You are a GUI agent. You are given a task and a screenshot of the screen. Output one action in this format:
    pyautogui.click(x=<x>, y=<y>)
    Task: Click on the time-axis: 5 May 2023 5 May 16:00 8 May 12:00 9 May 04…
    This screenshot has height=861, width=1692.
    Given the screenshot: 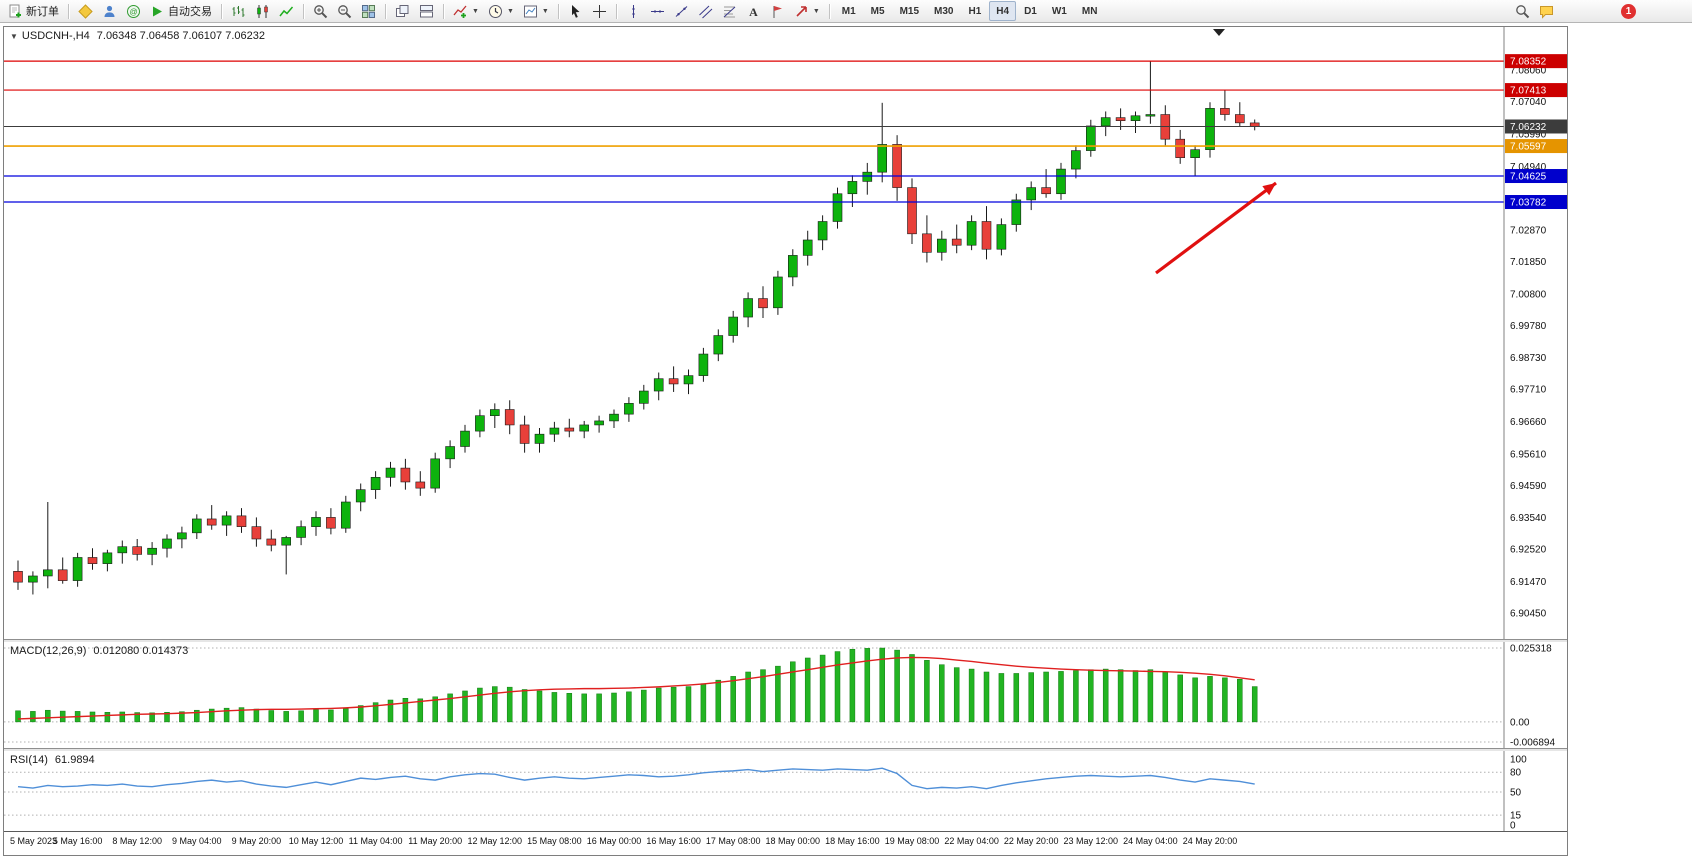 What is the action you would take?
    pyautogui.click(x=785, y=843)
    